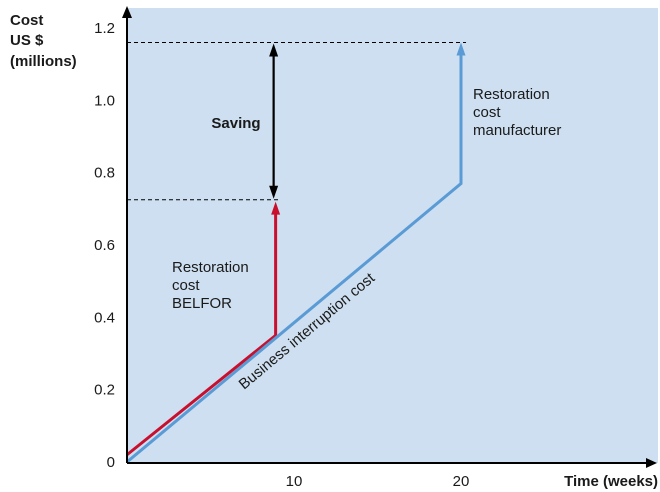 This screenshot has width=660, height=492. I want to click on saving-arrowhead-up, so click(274, 50).